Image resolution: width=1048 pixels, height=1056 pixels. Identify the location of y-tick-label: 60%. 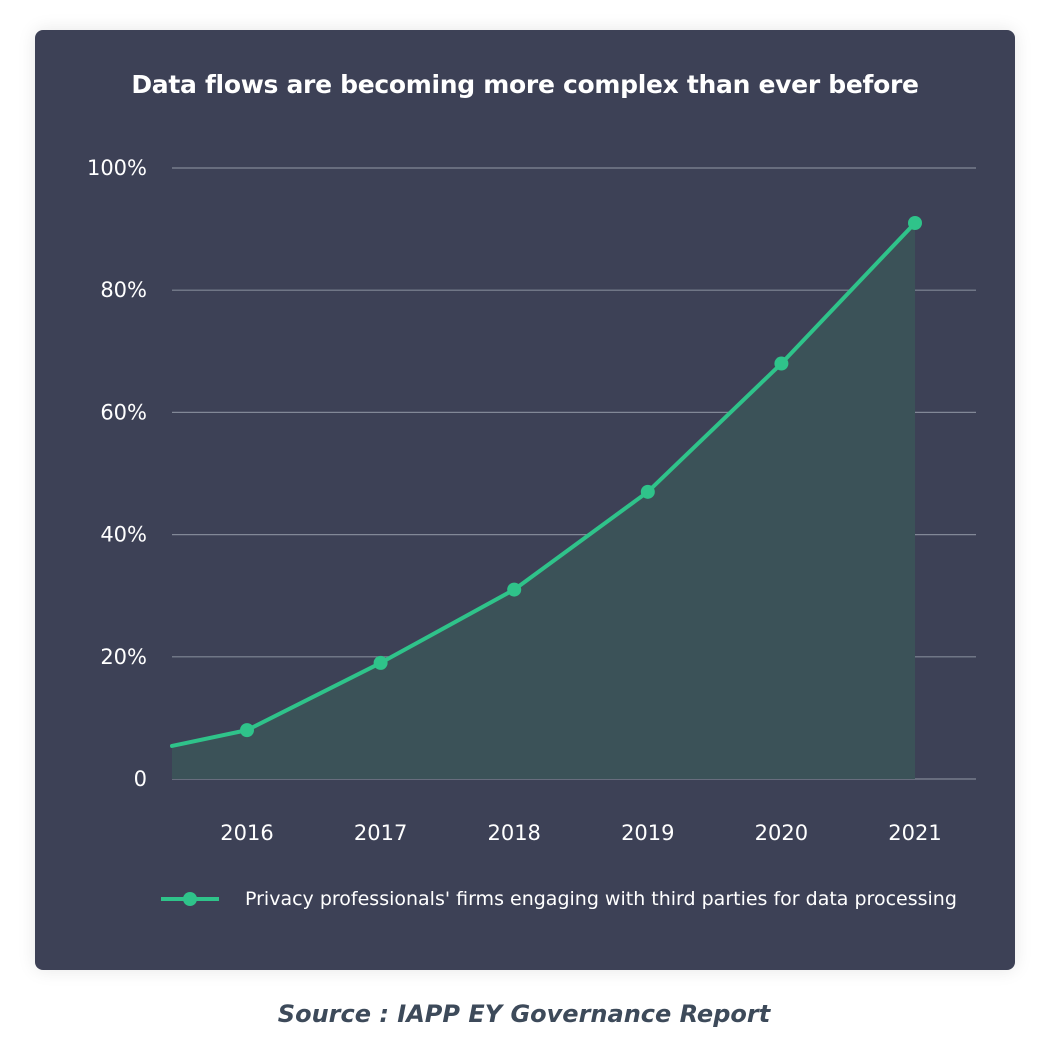
(123, 412).